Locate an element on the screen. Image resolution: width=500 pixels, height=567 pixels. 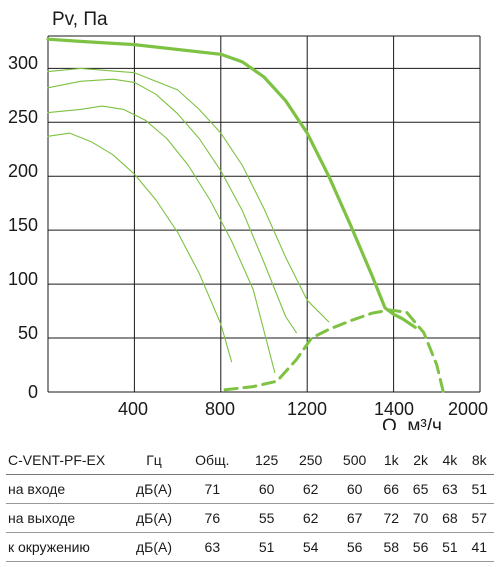
y-tick-label: 150 is located at coordinates (23, 225).